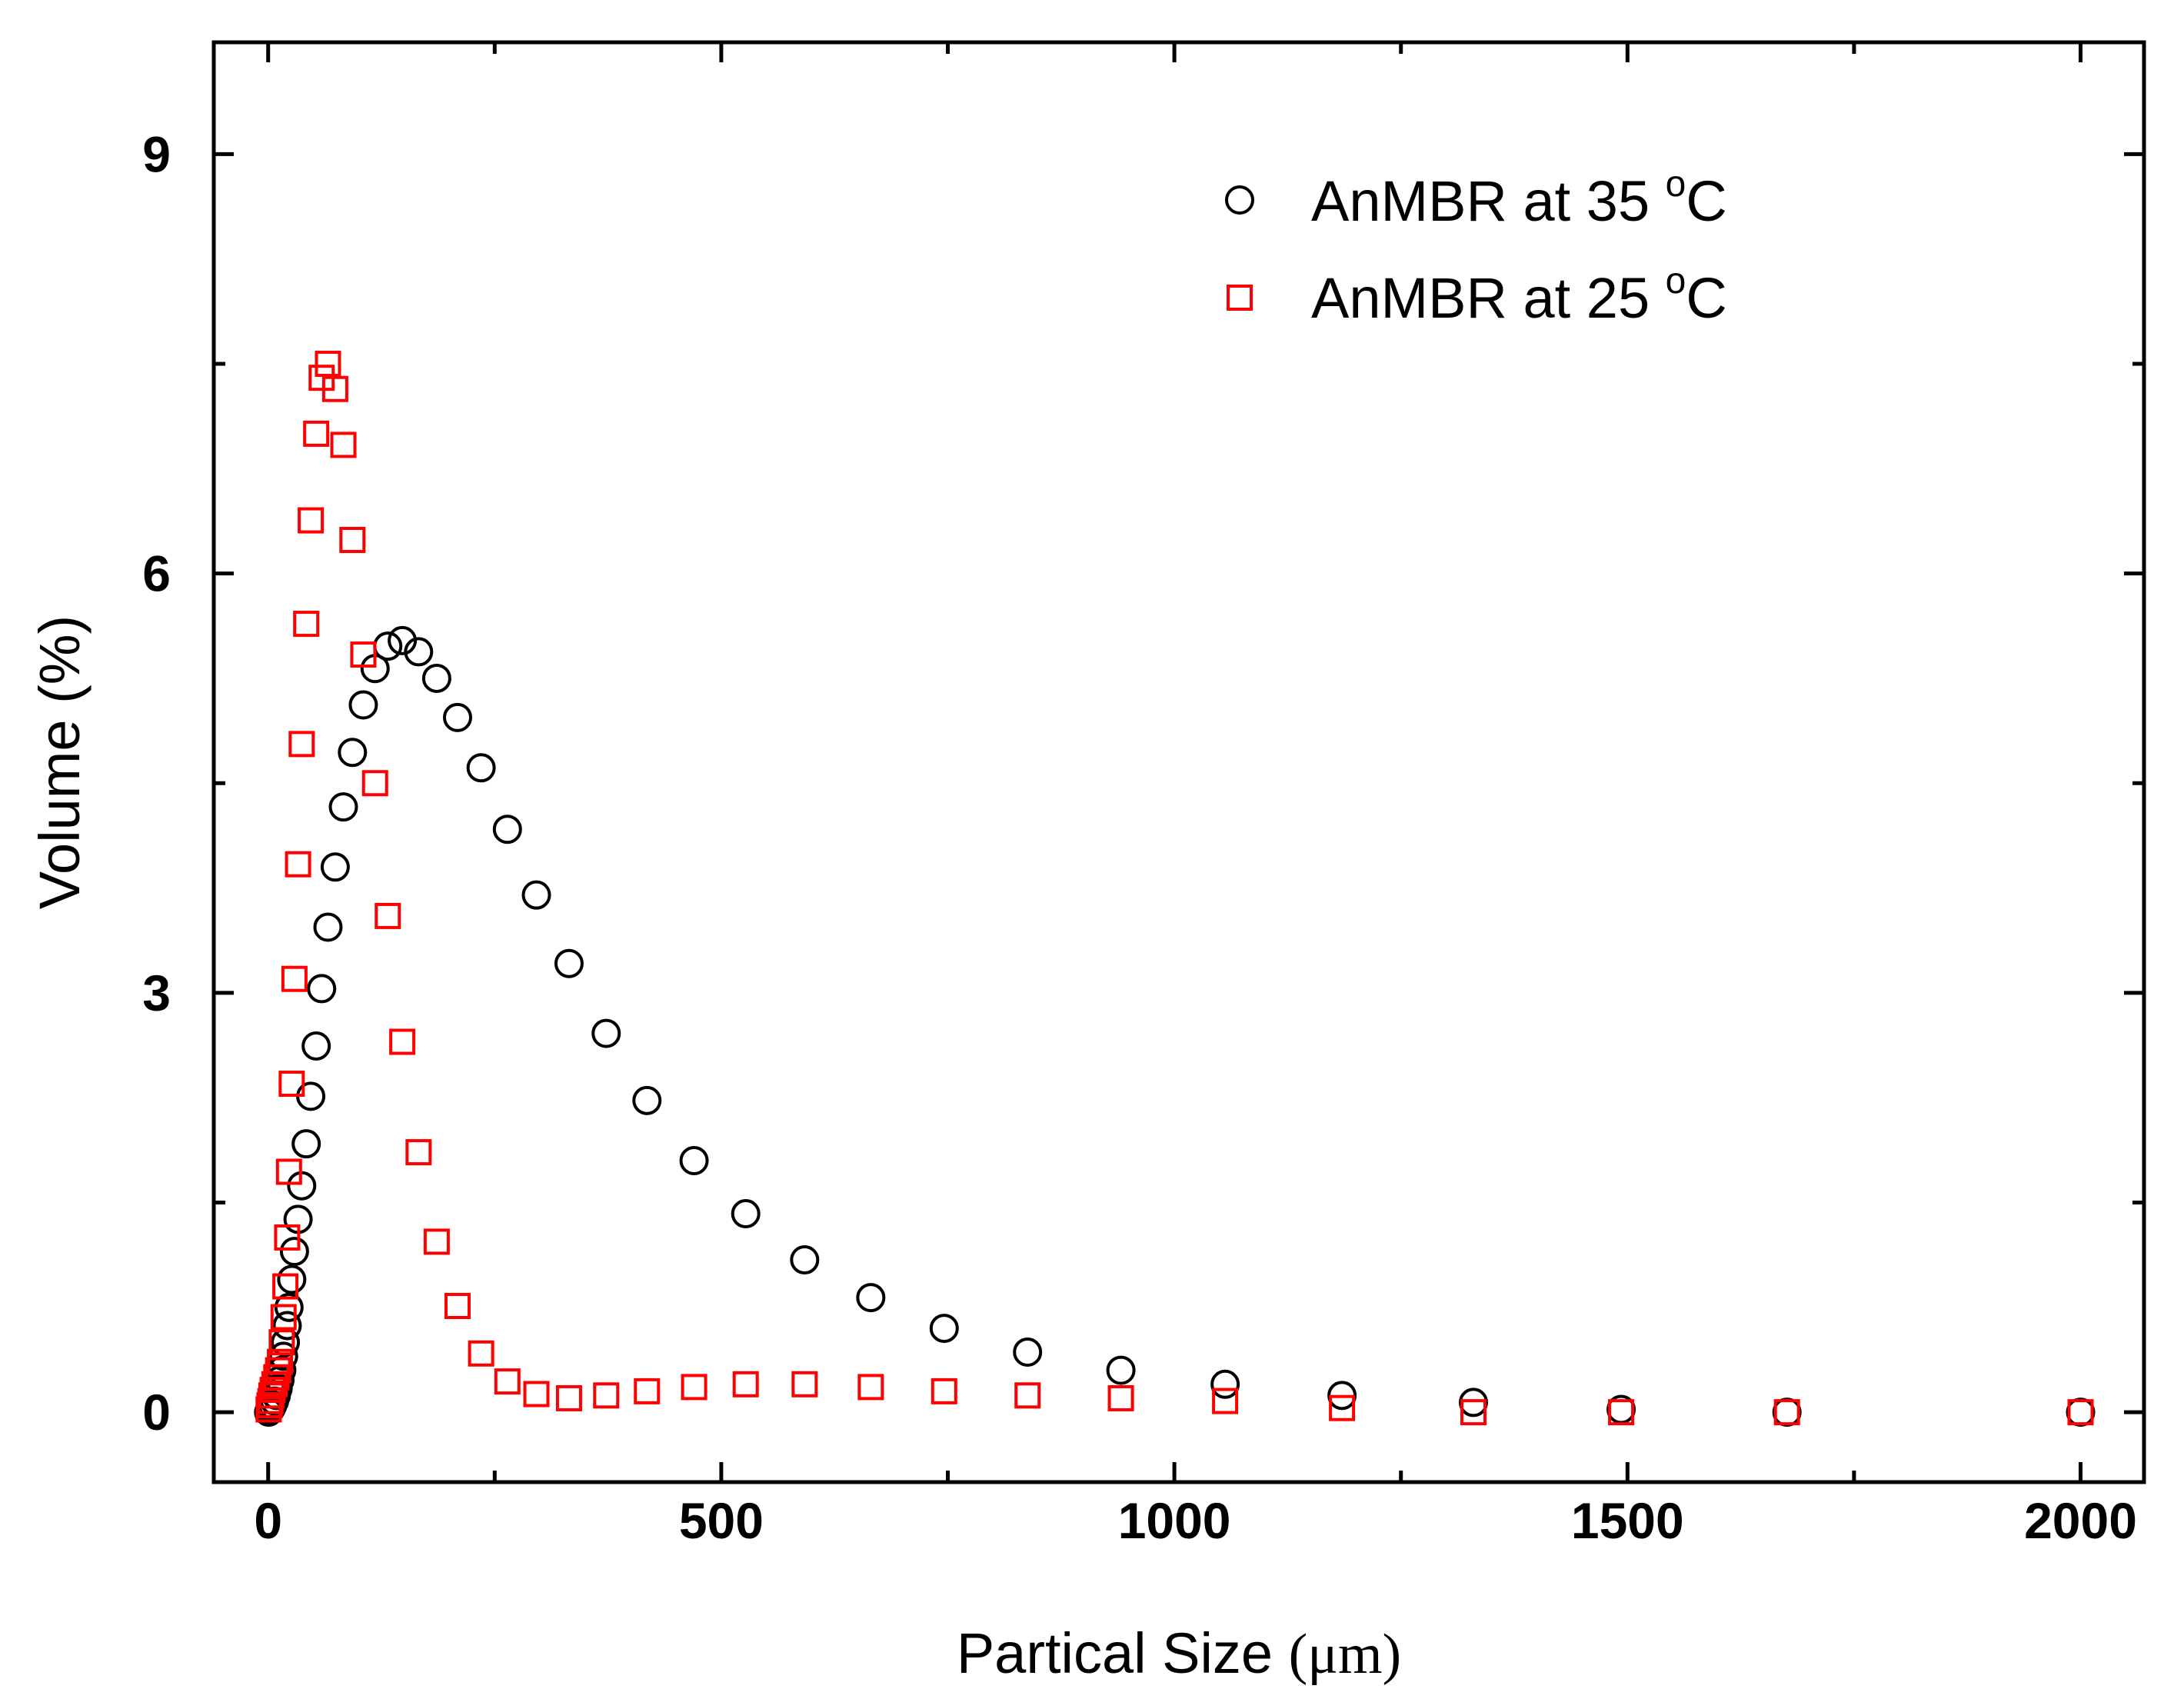 Image resolution: width=2184 pixels, height=1699 pixels. I want to click on legend-marker-square, so click(1240, 298).